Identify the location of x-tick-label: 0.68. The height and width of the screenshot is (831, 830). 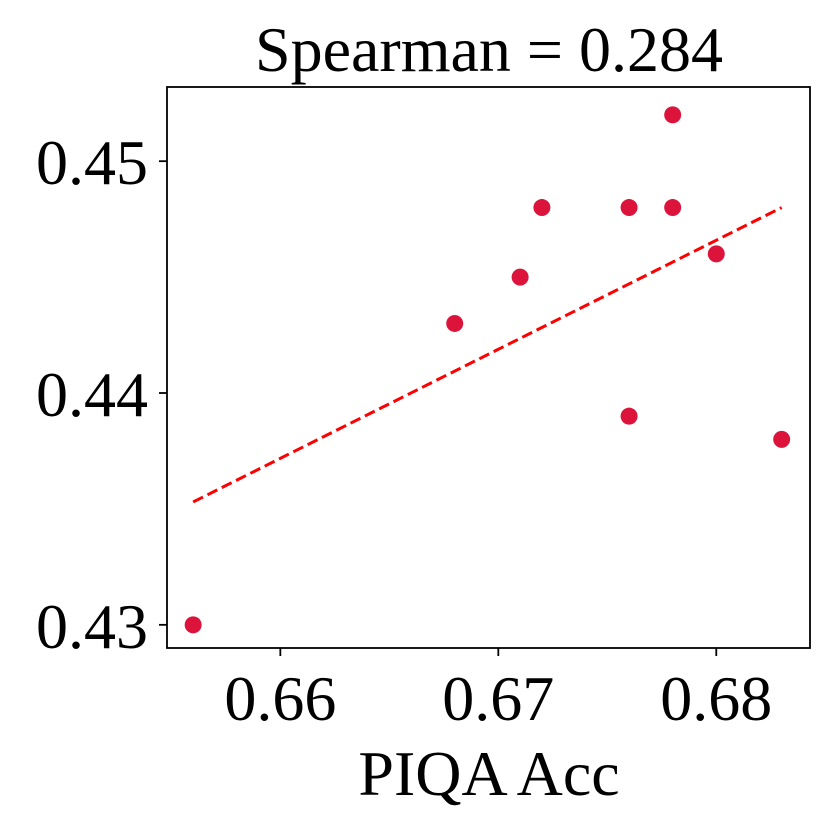
(716, 698).